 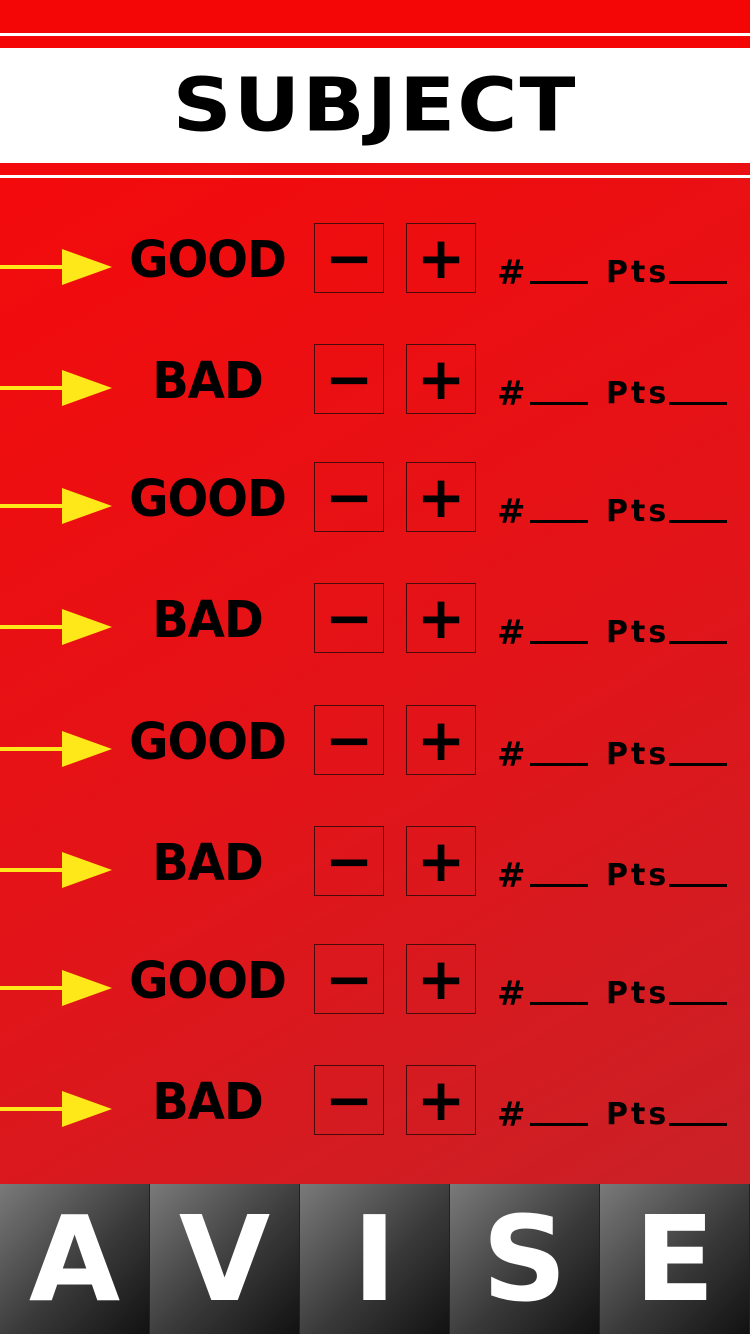 I want to click on page-title: SUBJECT, so click(x=375, y=105).